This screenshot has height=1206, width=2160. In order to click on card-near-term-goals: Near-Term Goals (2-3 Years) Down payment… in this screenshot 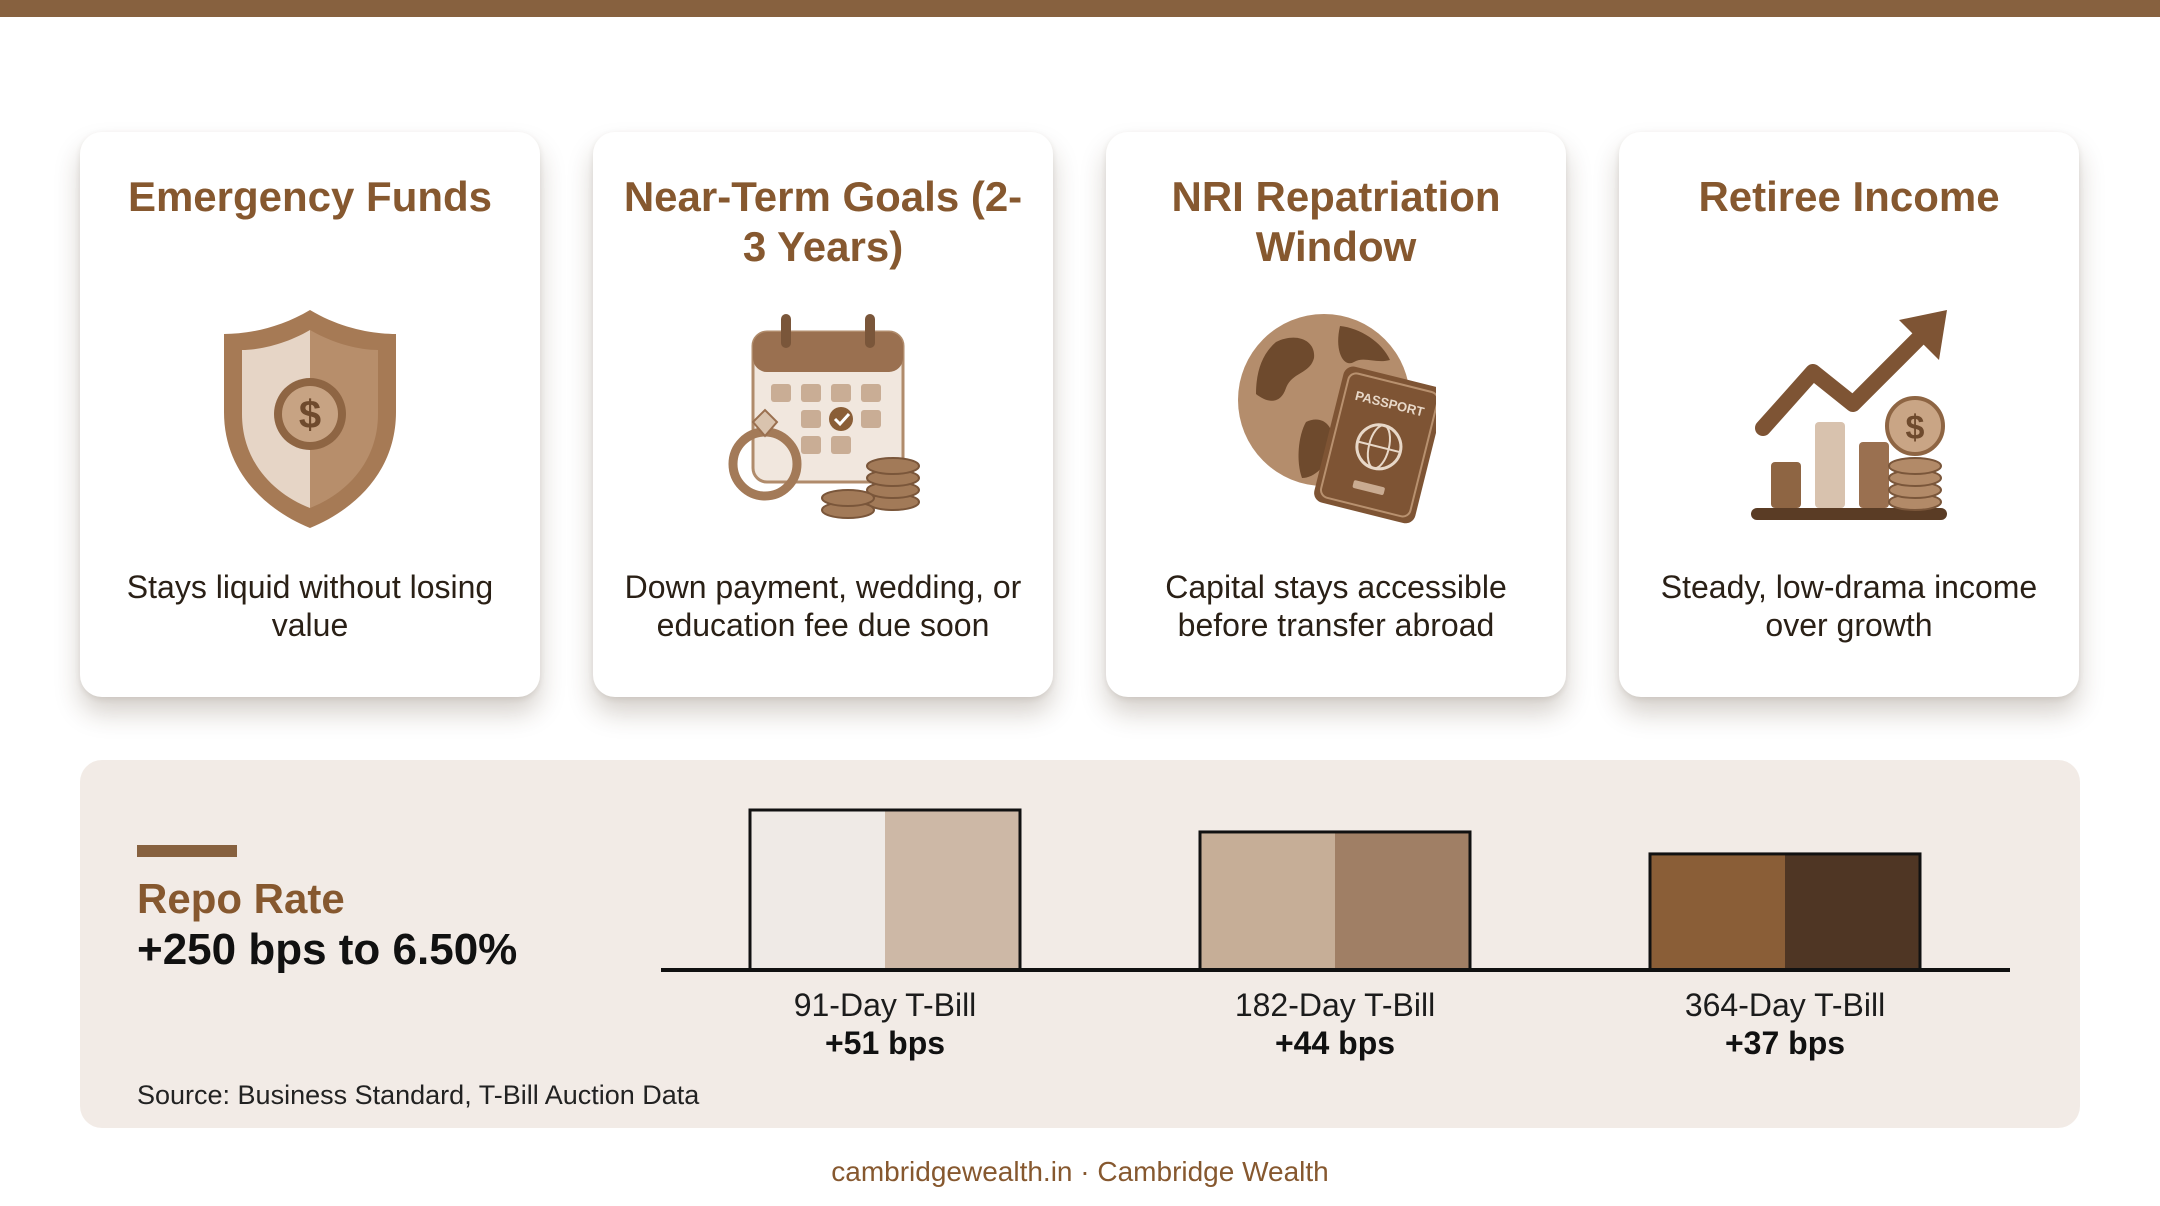, I will do `click(823, 414)`.